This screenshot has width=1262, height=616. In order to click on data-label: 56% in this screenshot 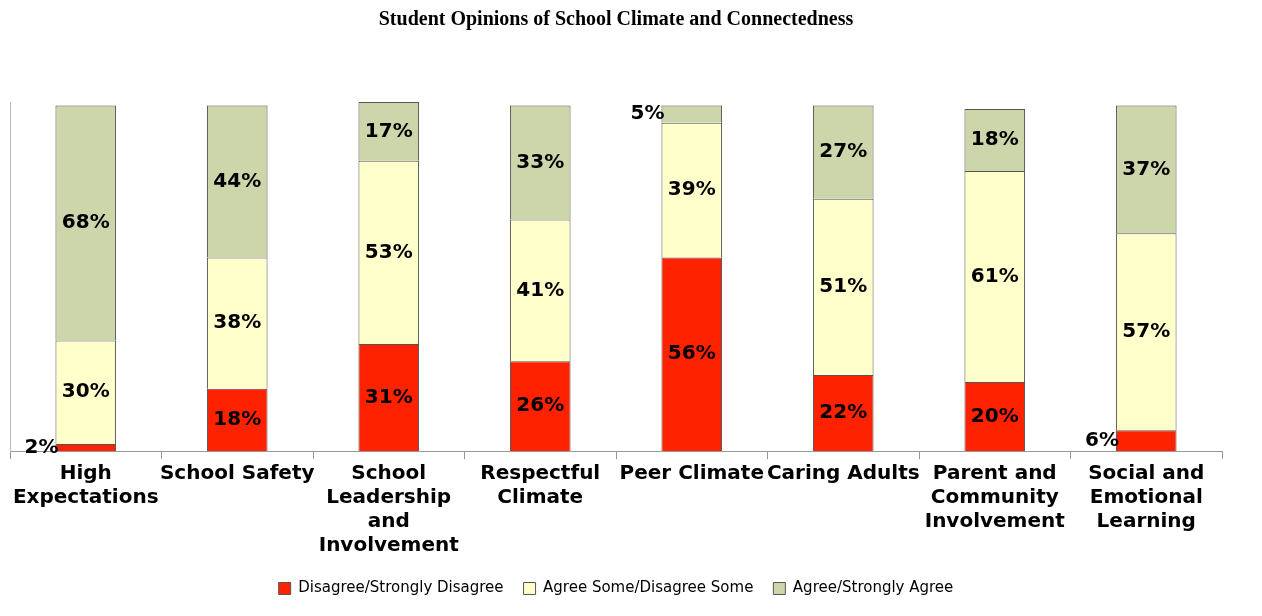, I will do `click(691, 352)`.